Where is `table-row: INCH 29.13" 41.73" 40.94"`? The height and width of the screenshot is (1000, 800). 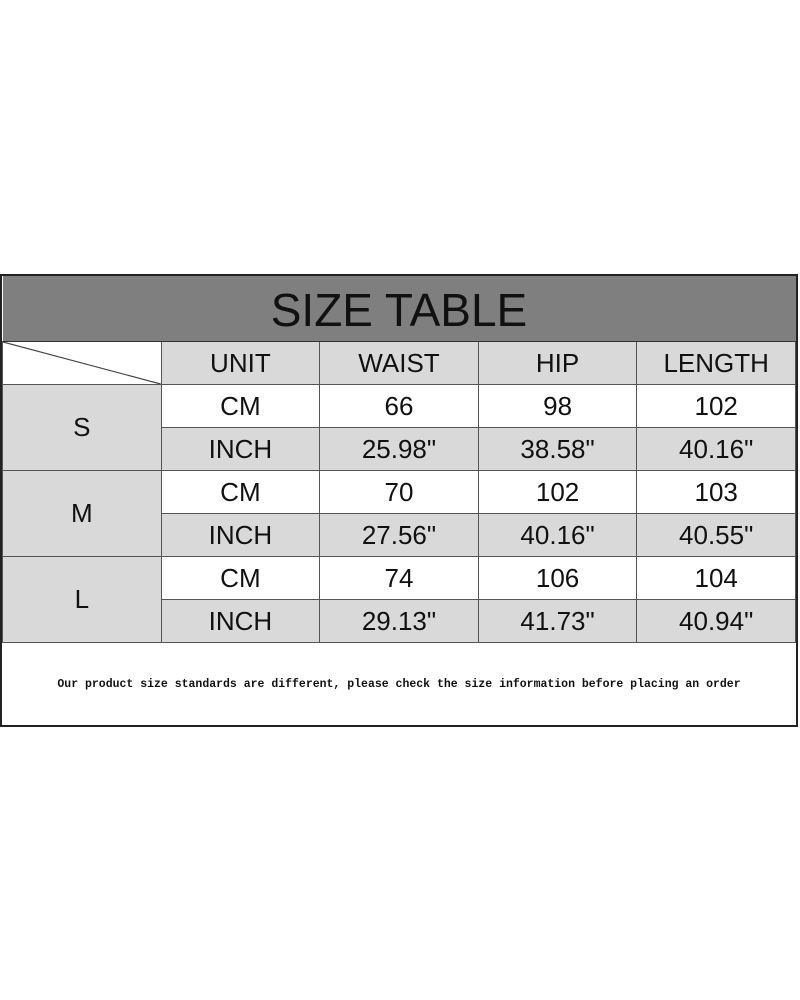 table-row: INCH 29.13" 41.73" 40.94" is located at coordinates (399, 621).